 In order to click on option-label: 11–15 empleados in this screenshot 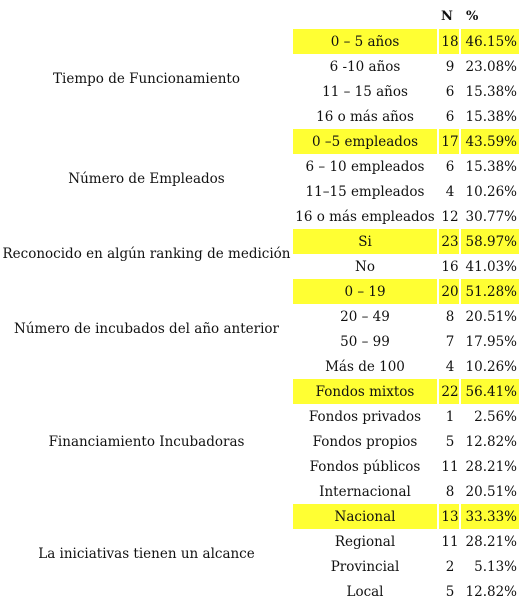, I will do `click(365, 191)`.